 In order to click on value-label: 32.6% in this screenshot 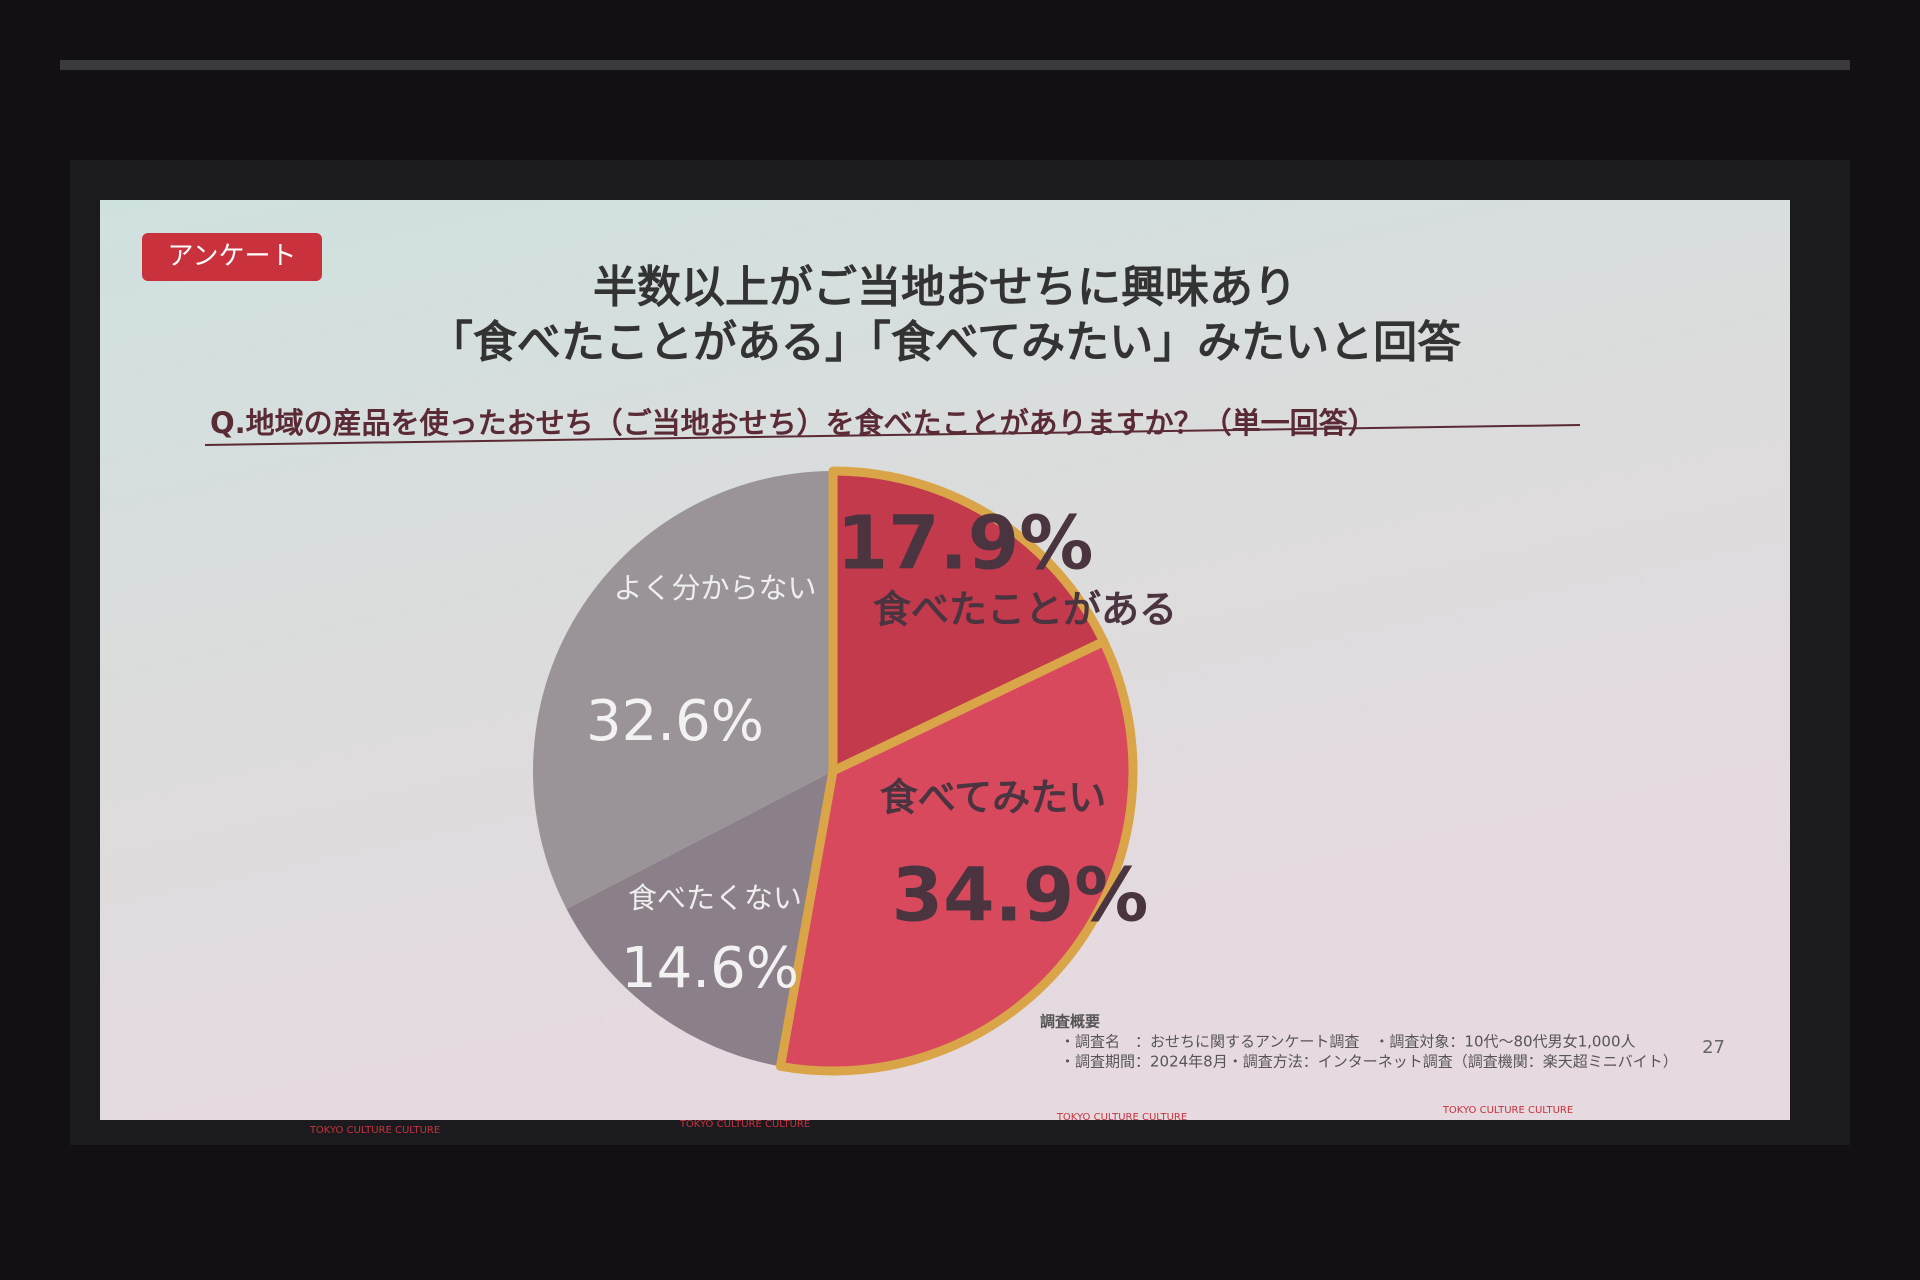, I will do `click(675, 721)`.